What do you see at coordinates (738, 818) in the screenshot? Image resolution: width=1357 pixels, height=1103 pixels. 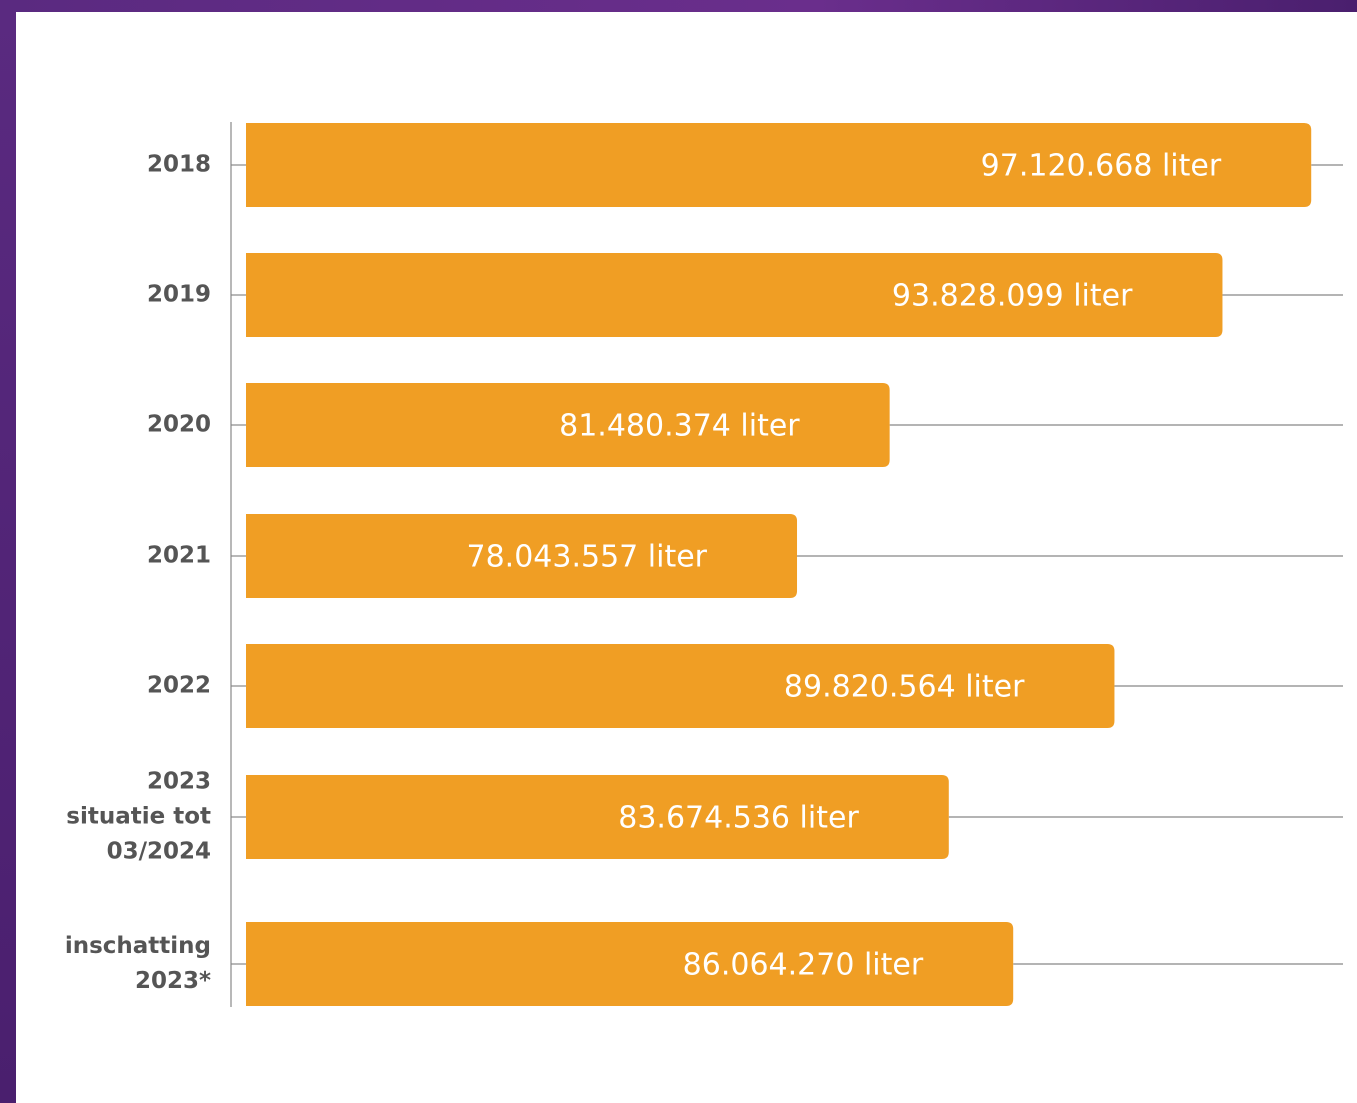 I see `data-label: 83.674.536 liter` at bounding box center [738, 818].